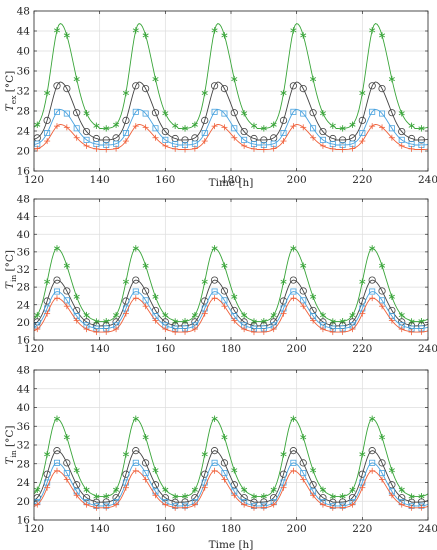  I want to click on y-tick-label: 36, so click(24, 252).